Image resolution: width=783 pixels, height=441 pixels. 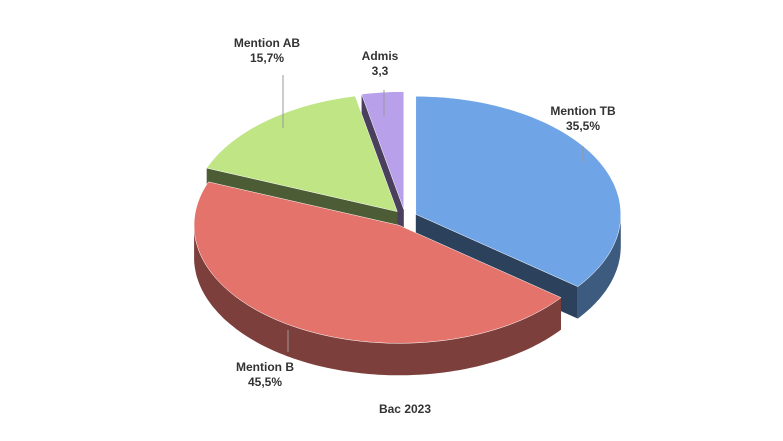 I want to click on slice-label: Mention TB, so click(x=583, y=111).